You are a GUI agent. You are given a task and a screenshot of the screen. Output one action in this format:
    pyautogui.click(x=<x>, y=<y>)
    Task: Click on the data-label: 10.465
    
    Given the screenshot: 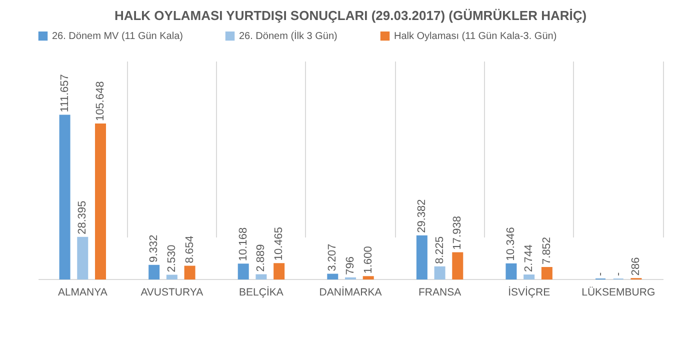 What is the action you would take?
    pyautogui.click(x=279, y=243)
    